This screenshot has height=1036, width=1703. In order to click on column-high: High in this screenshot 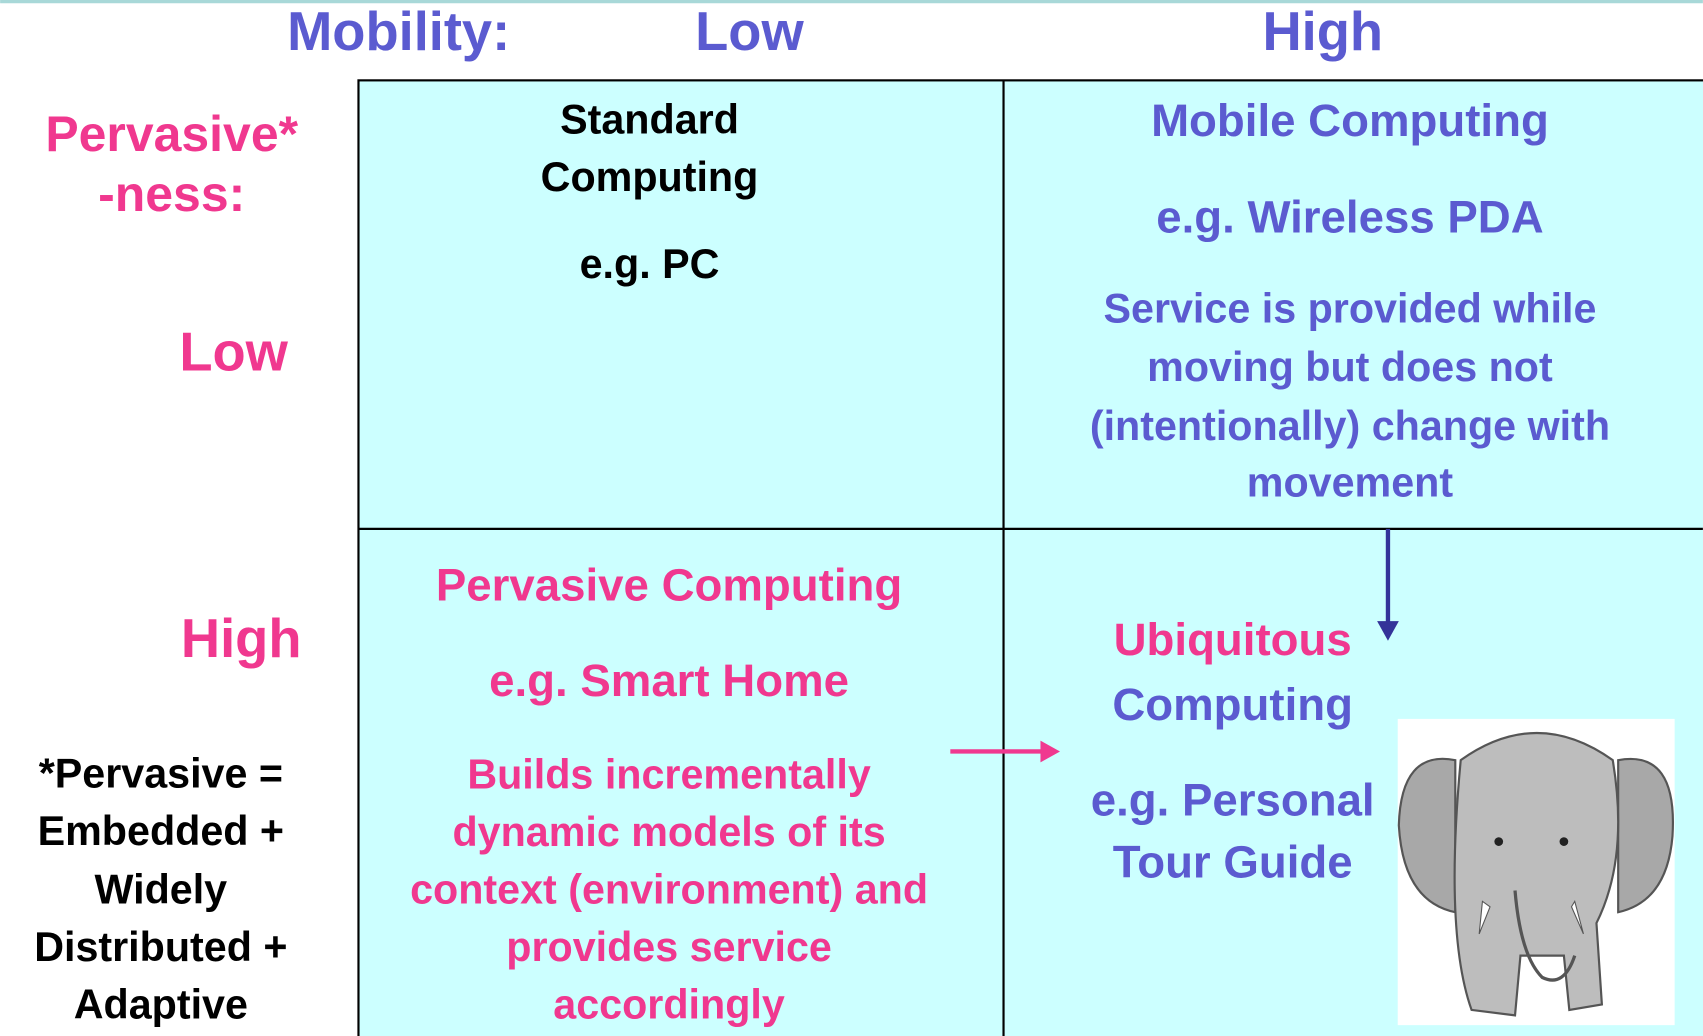, I will do `click(1322, 31)`.